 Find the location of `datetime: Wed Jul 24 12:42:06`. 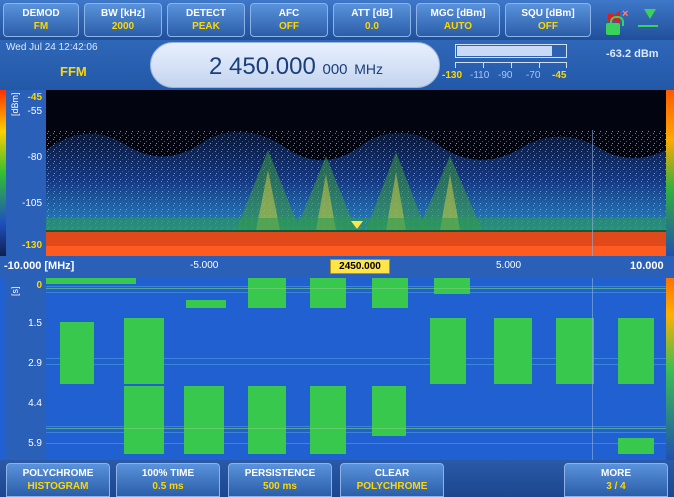

datetime: Wed Jul 24 12:42:06 is located at coordinates (52, 47).